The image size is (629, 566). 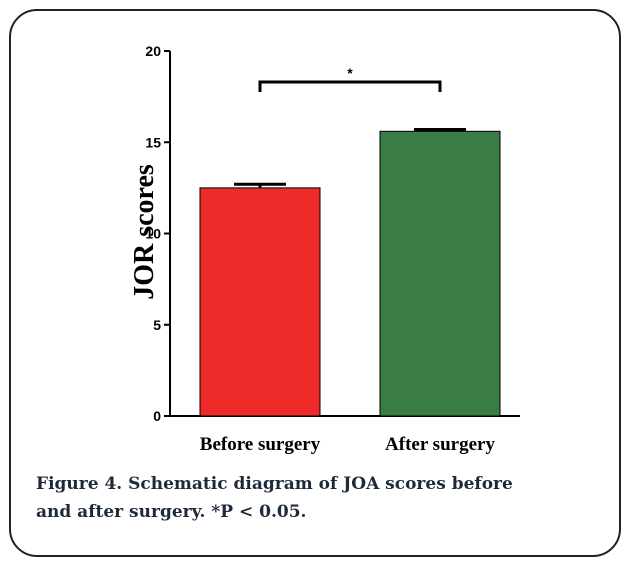 What do you see at coordinates (144, 232) in the screenshot?
I see `y-axis-label: JOR scores` at bounding box center [144, 232].